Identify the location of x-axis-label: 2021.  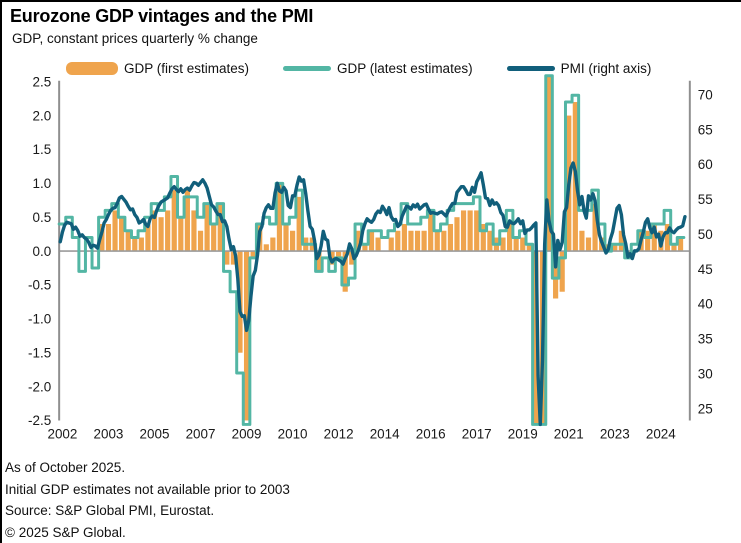
(569, 433).